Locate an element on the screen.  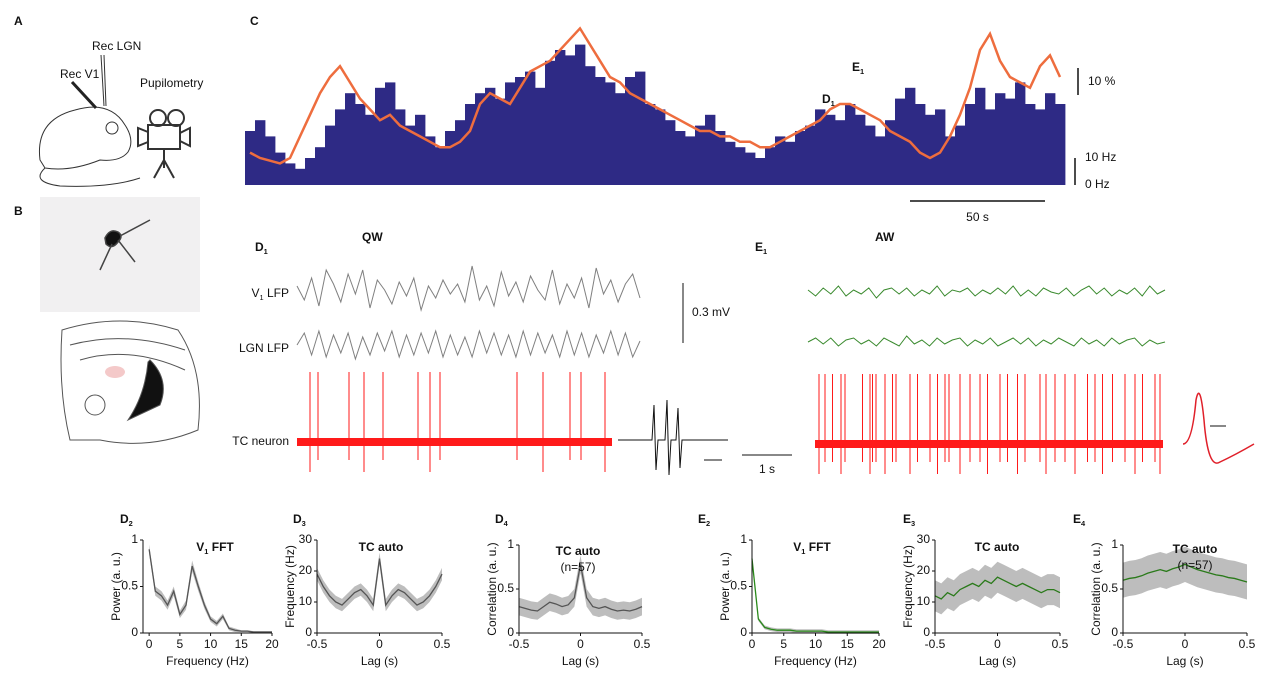
camera-label: Pupilometry is located at coordinates (171, 83).